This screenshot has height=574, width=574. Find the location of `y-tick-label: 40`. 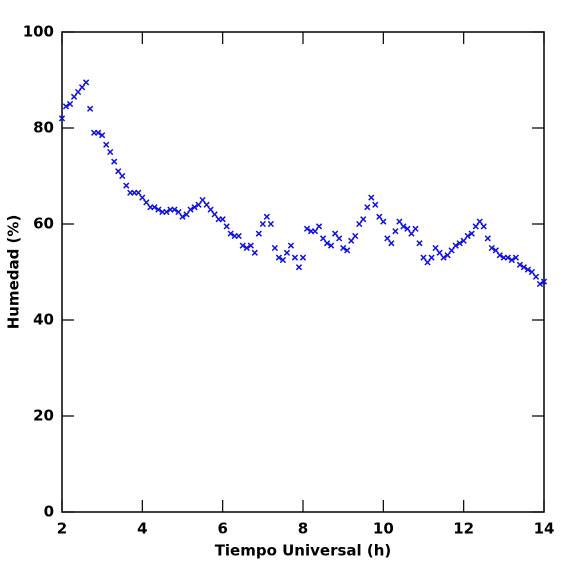

y-tick-label: 40 is located at coordinates (43, 320).